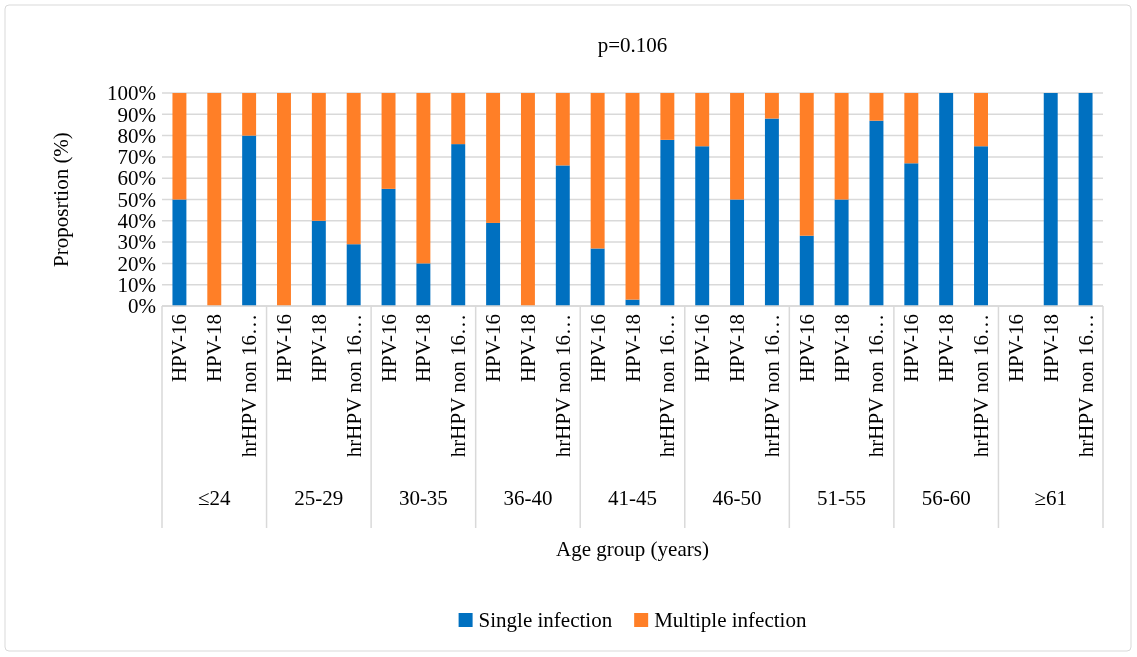 Image resolution: width=1137 pixels, height=657 pixels. Describe the element at coordinates (61, 199) in the screenshot. I see `y-axis-title: Proposrtion (%)` at that location.